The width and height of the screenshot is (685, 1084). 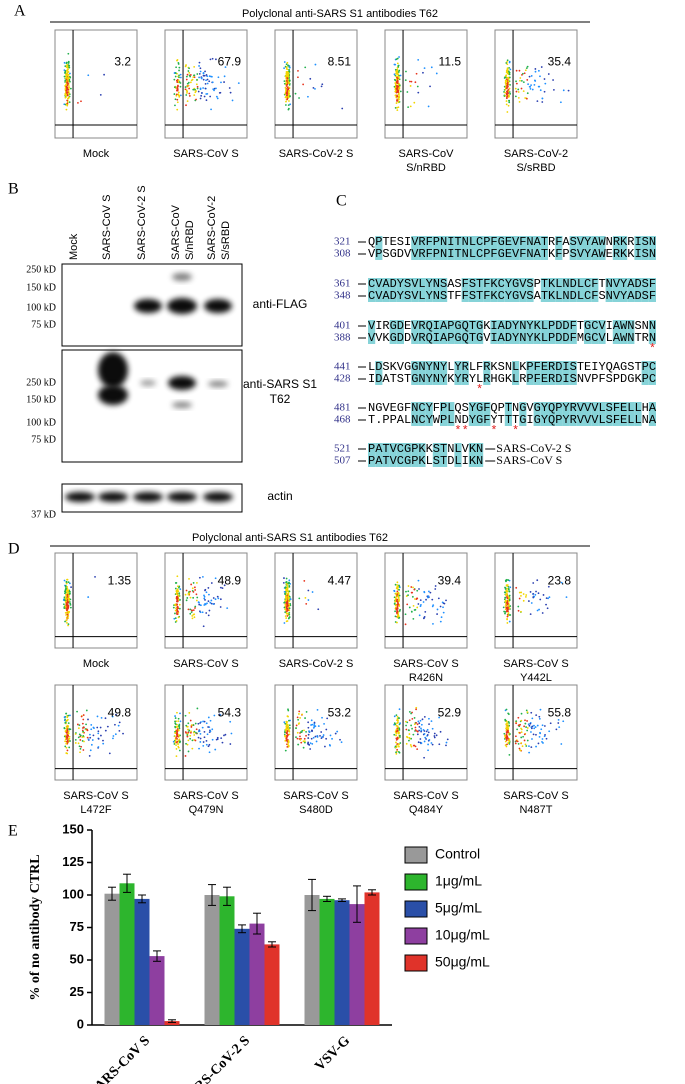 I want to click on y-tick-label: 50, so click(x=77, y=958).